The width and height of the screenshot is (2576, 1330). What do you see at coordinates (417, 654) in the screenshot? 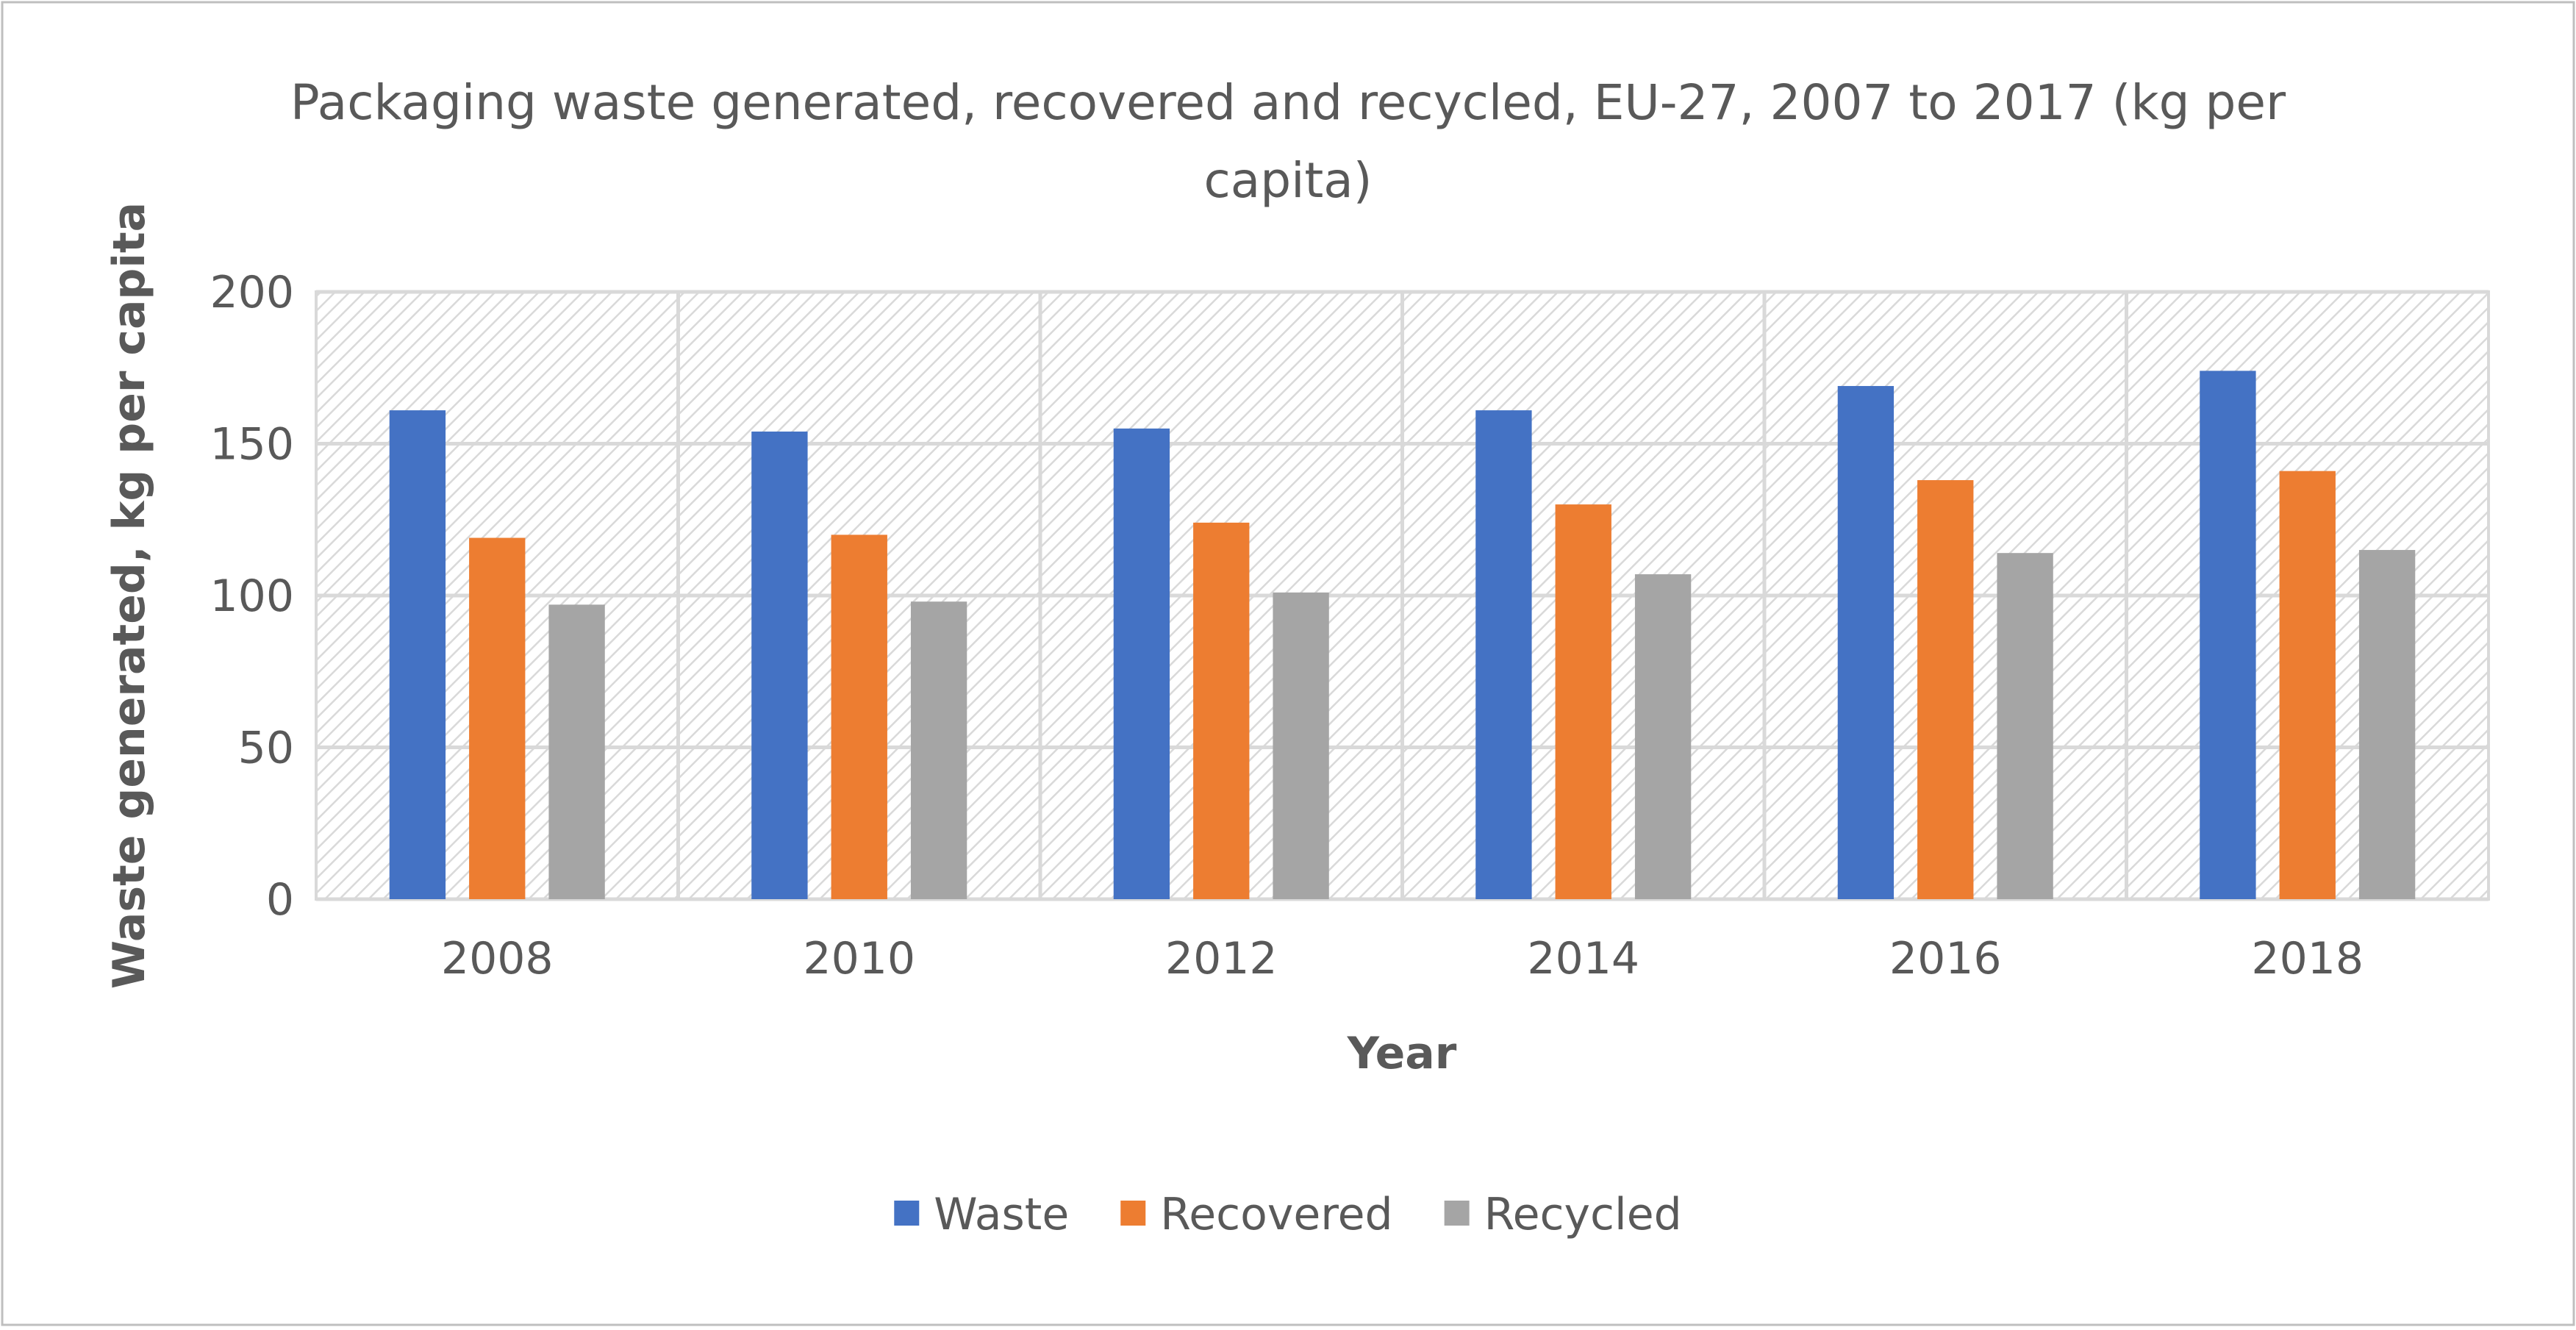
I see `bar-waste-2008` at bounding box center [417, 654].